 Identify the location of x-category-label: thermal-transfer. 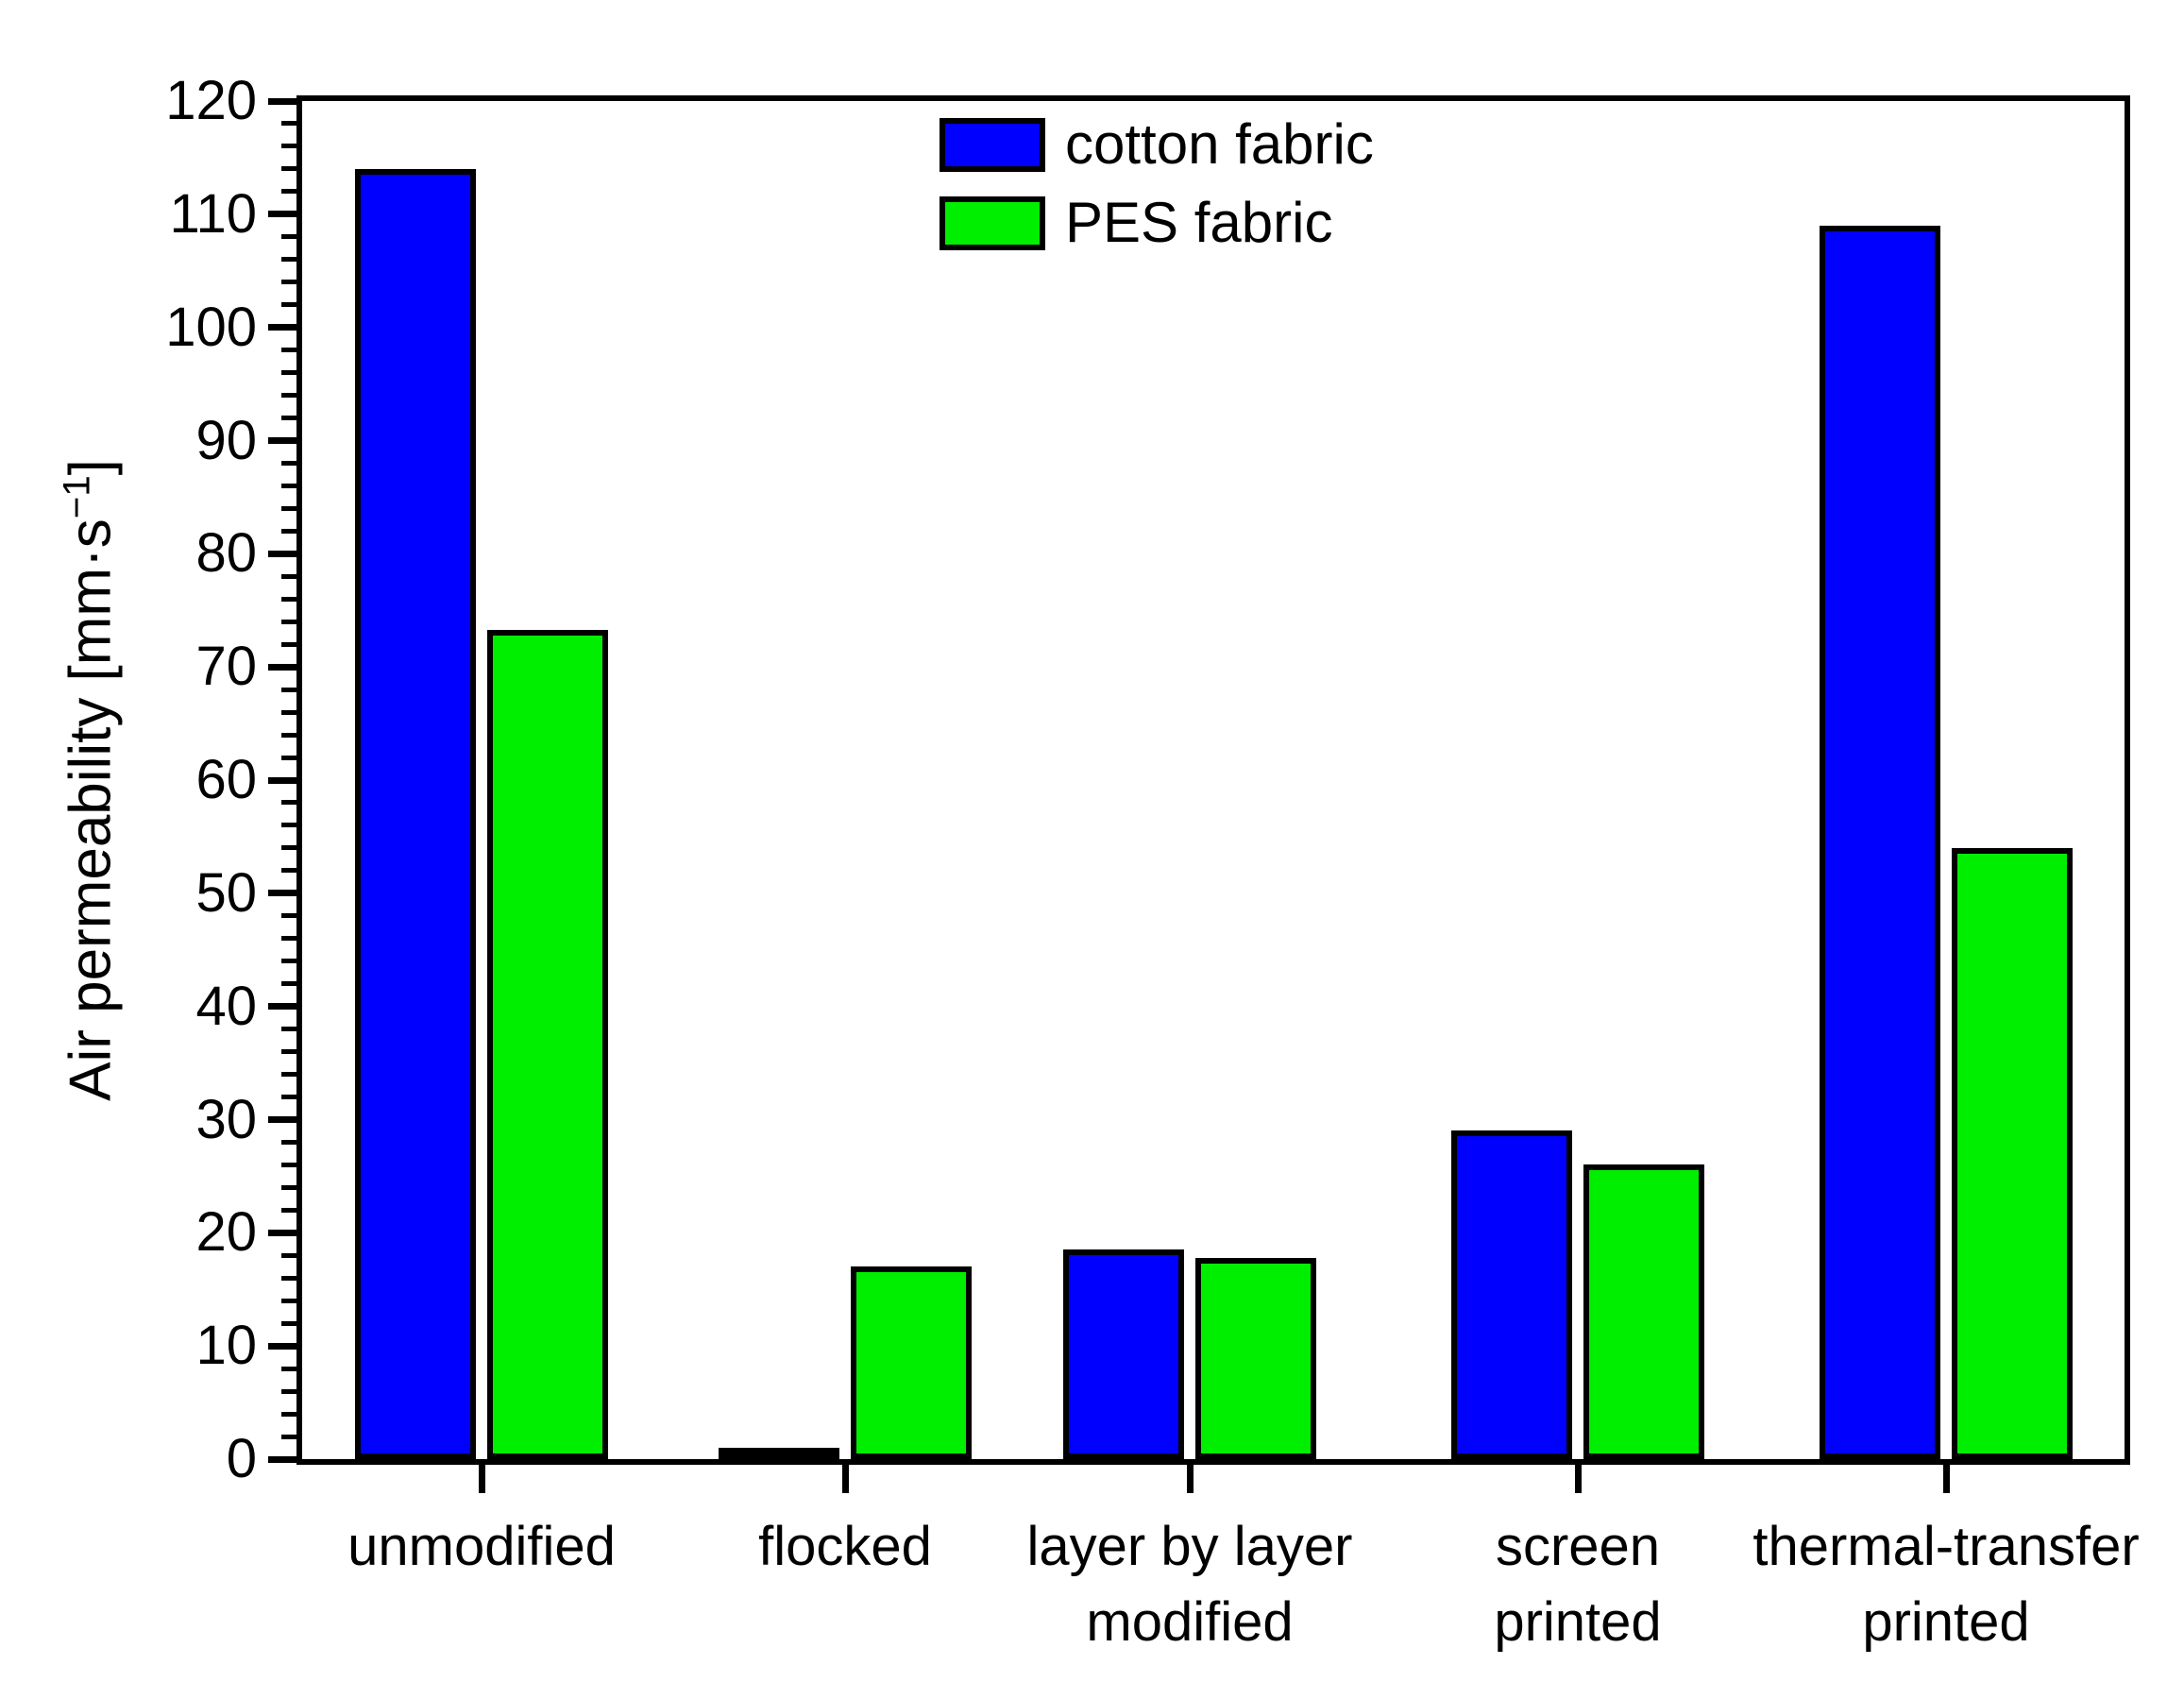
(1946, 1546).